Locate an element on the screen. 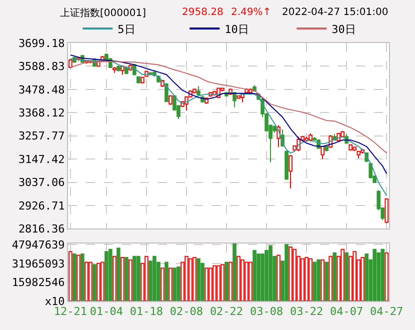 This screenshot has height=330, width=415. legend-label: 30日 is located at coordinates (344, 29).